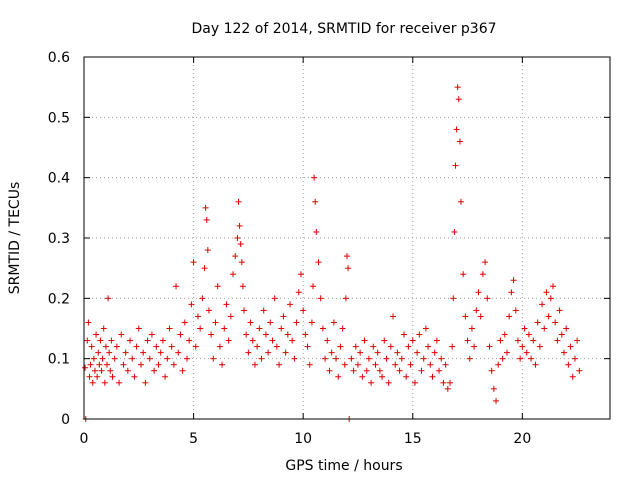 The width and height of the screenshot is (640, 480). Describe the element at coordinates (59, 299) in the screenshot. I see `y-tick-label: 0.2` at that location.